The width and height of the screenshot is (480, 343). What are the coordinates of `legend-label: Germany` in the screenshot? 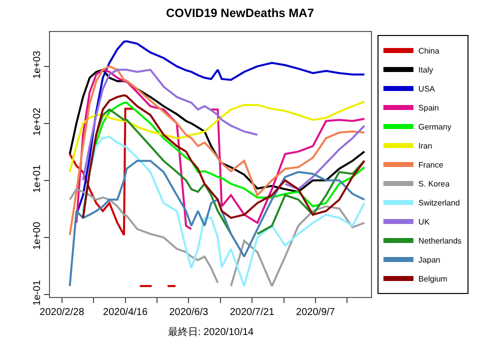 It's located at (435, 127).